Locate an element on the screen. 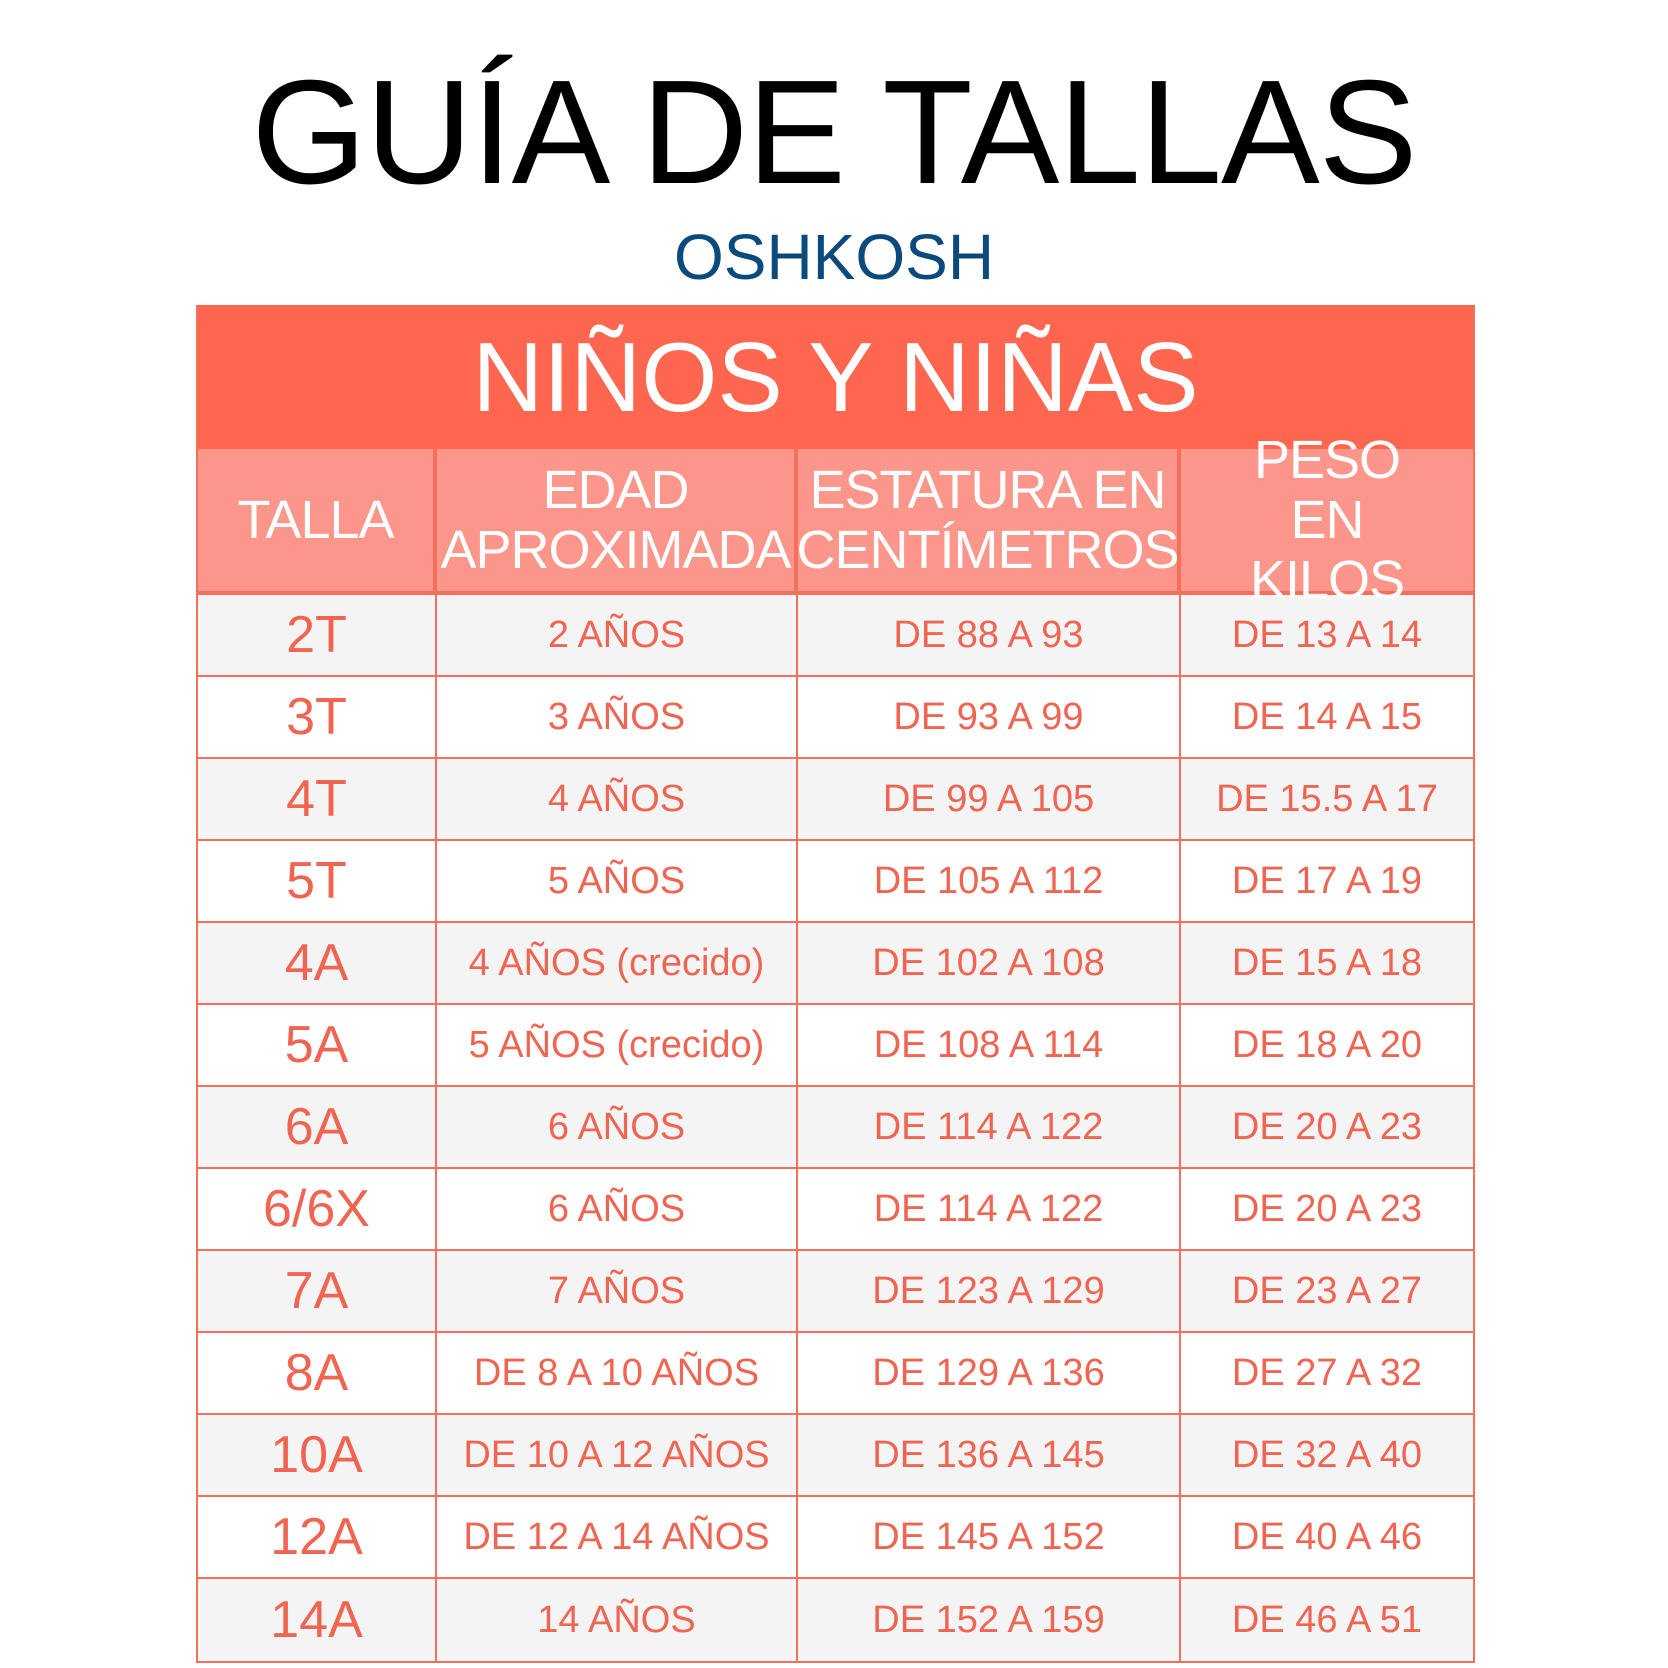 The height and width of the screenshot is (1668, 1668). table-row: 5A 5 AÑOS (crecido) DE 108 A 114 DE 18 A 20 is located at coordinates (835, 1046).